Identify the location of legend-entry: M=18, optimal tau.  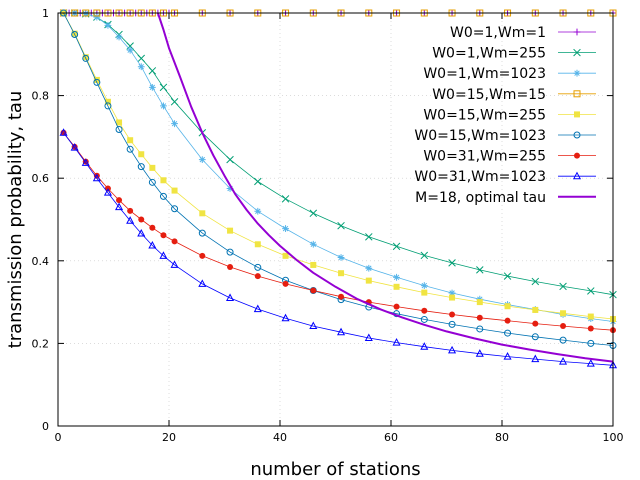
(505, 198).